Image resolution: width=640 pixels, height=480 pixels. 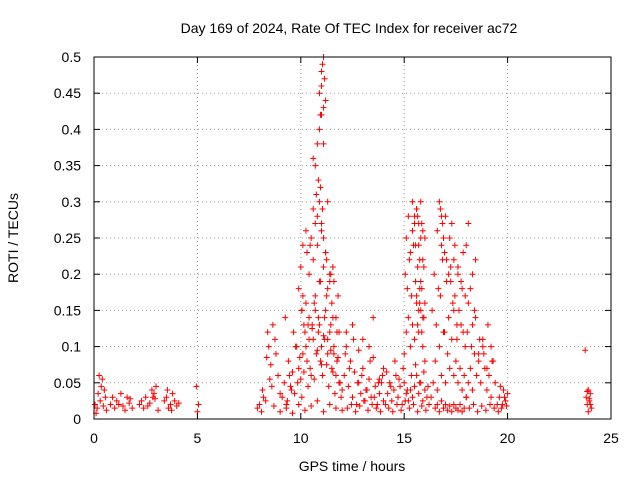 I want to click on y-tick-label: 0.5, so click(x=72, y=57).